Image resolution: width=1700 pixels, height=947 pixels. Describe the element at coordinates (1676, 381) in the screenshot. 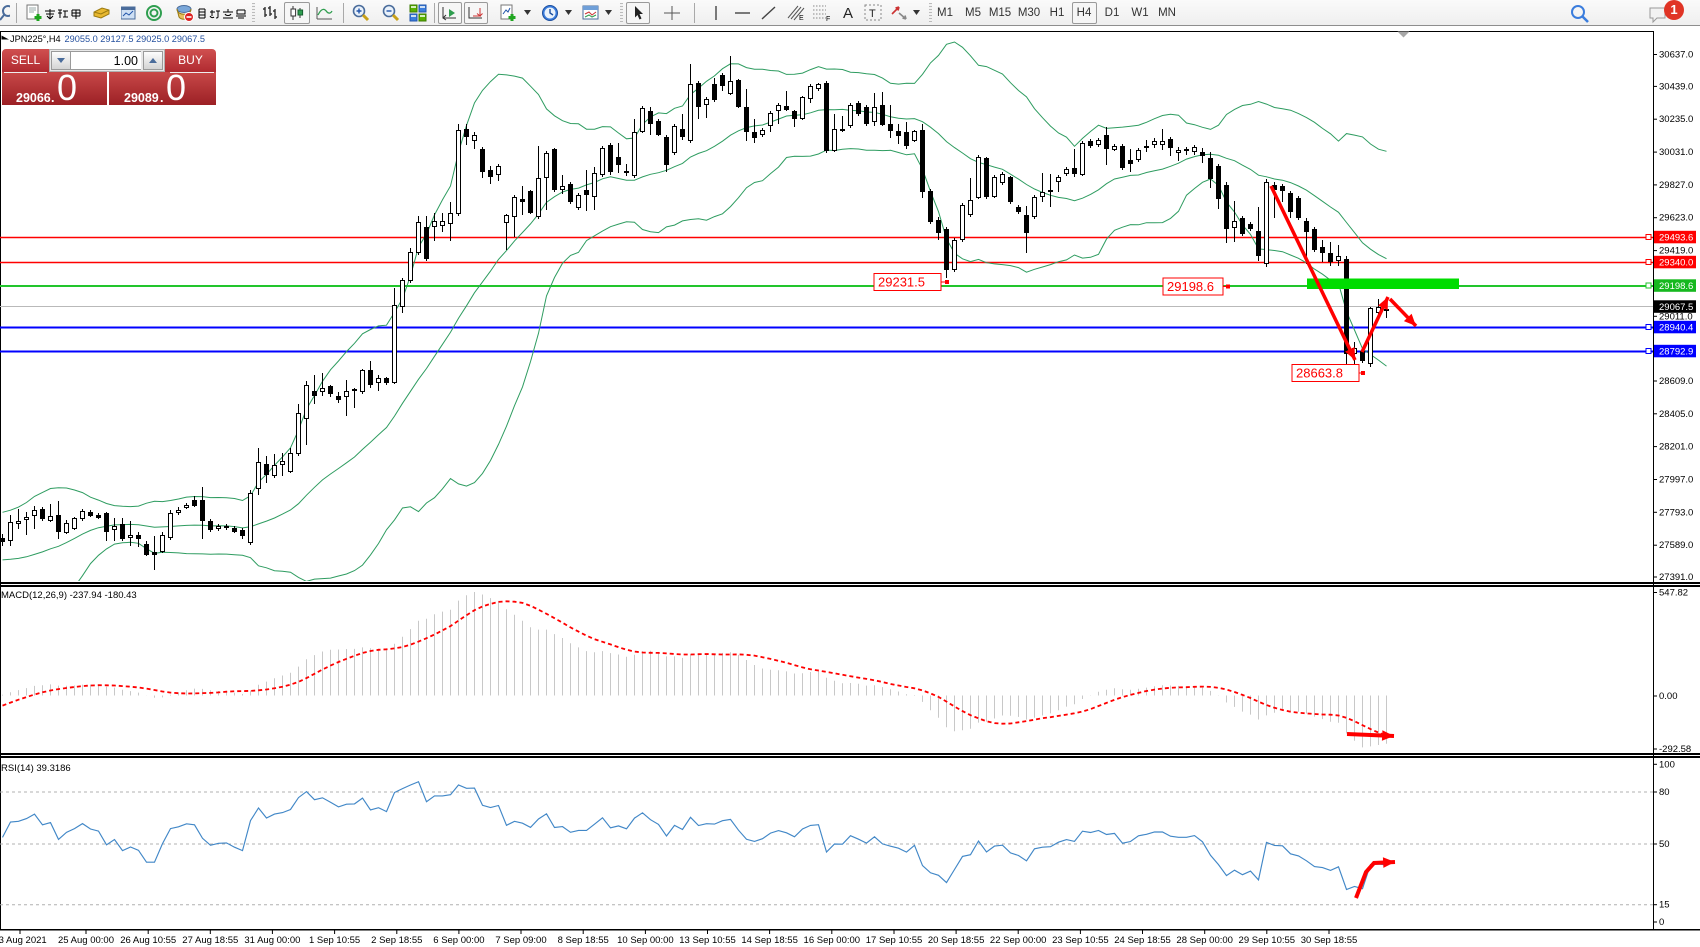

I see `svg-text: 28609.0` at that location.